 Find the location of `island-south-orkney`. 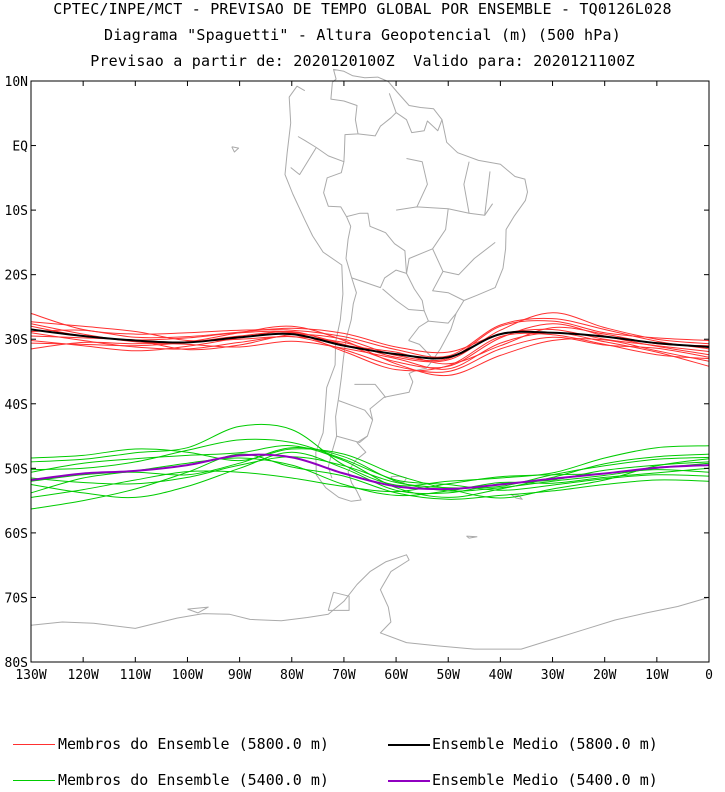

island-south-orkney is located at coordinates (472, 537).